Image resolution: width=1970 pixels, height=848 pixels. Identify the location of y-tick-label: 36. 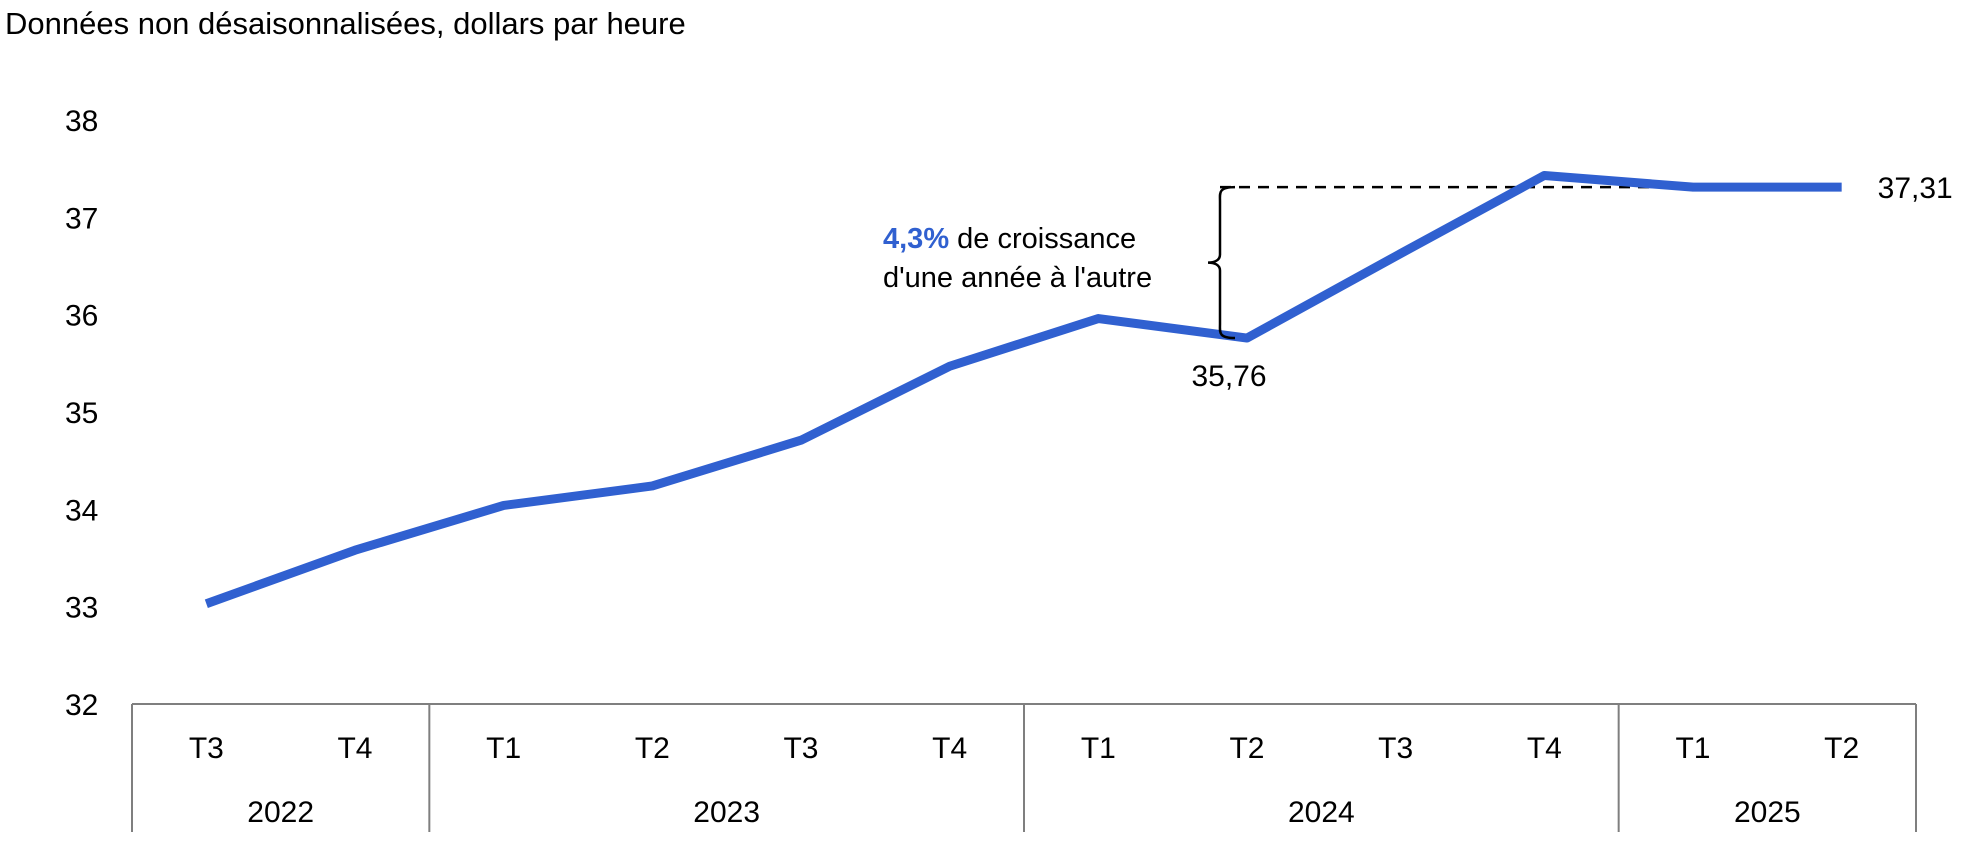
(81, 316).